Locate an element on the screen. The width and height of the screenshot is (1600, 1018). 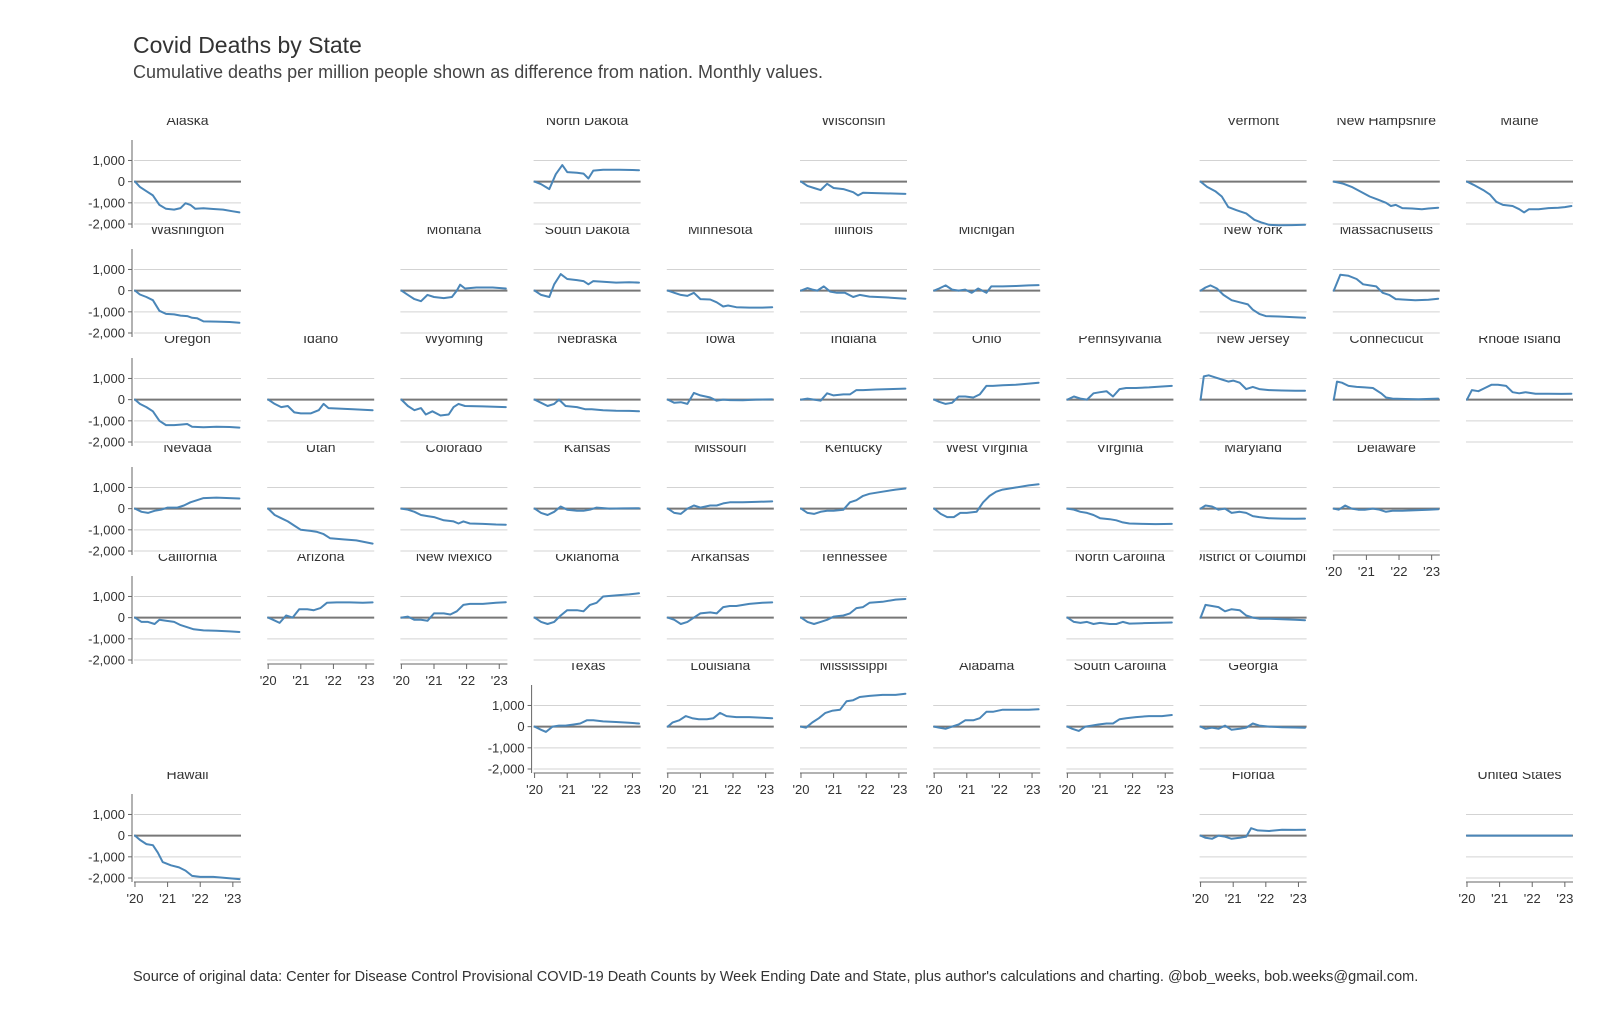
panel-title: Oklahoma is located at coordinates (587, 556).